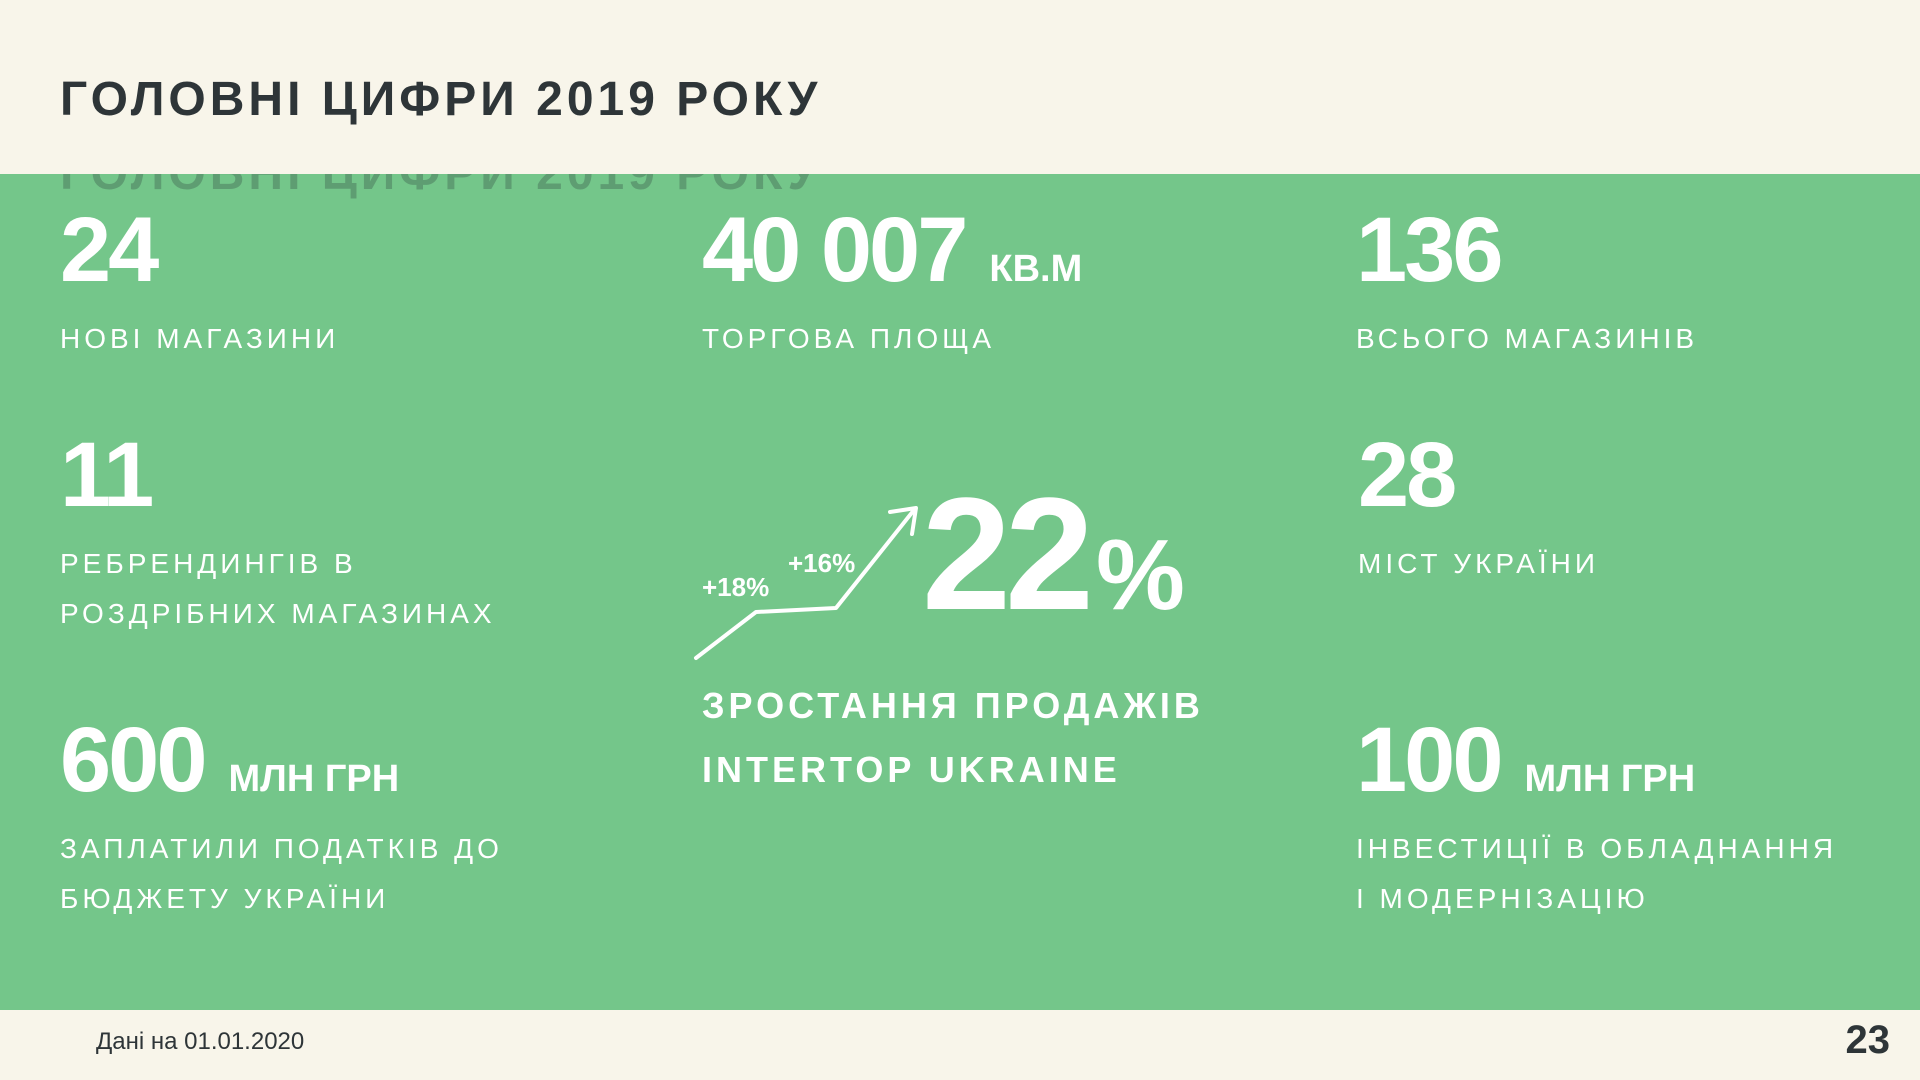  I want to click on stat-retail-area: 40 007 КВ.М ТОРГОВА ПЛОЩА, so click(892, 284).